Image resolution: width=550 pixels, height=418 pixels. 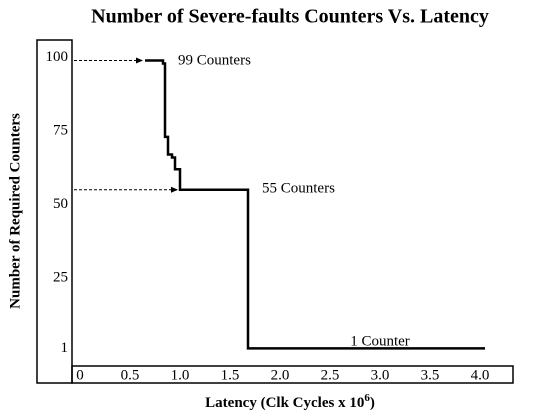 What do you see at coordinates (372, 403) in the screenshot?
I see `x-label-suffix: )` at bounding box center [372, 403].